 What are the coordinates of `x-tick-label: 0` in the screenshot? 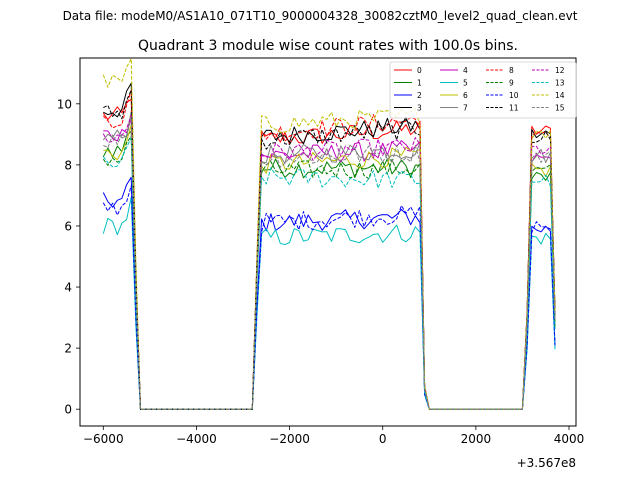 It's located at (383, 439).